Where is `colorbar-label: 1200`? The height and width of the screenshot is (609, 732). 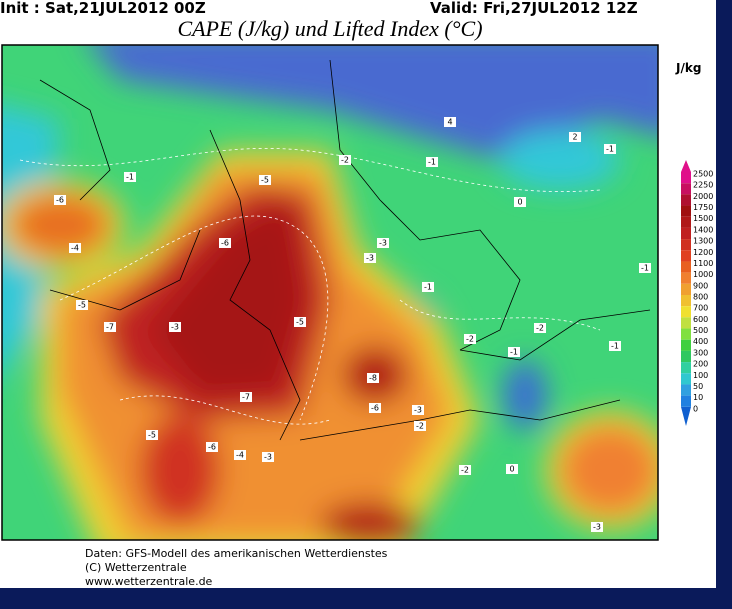 colorbar-label: 1200 is located at coordinates (703, 252).